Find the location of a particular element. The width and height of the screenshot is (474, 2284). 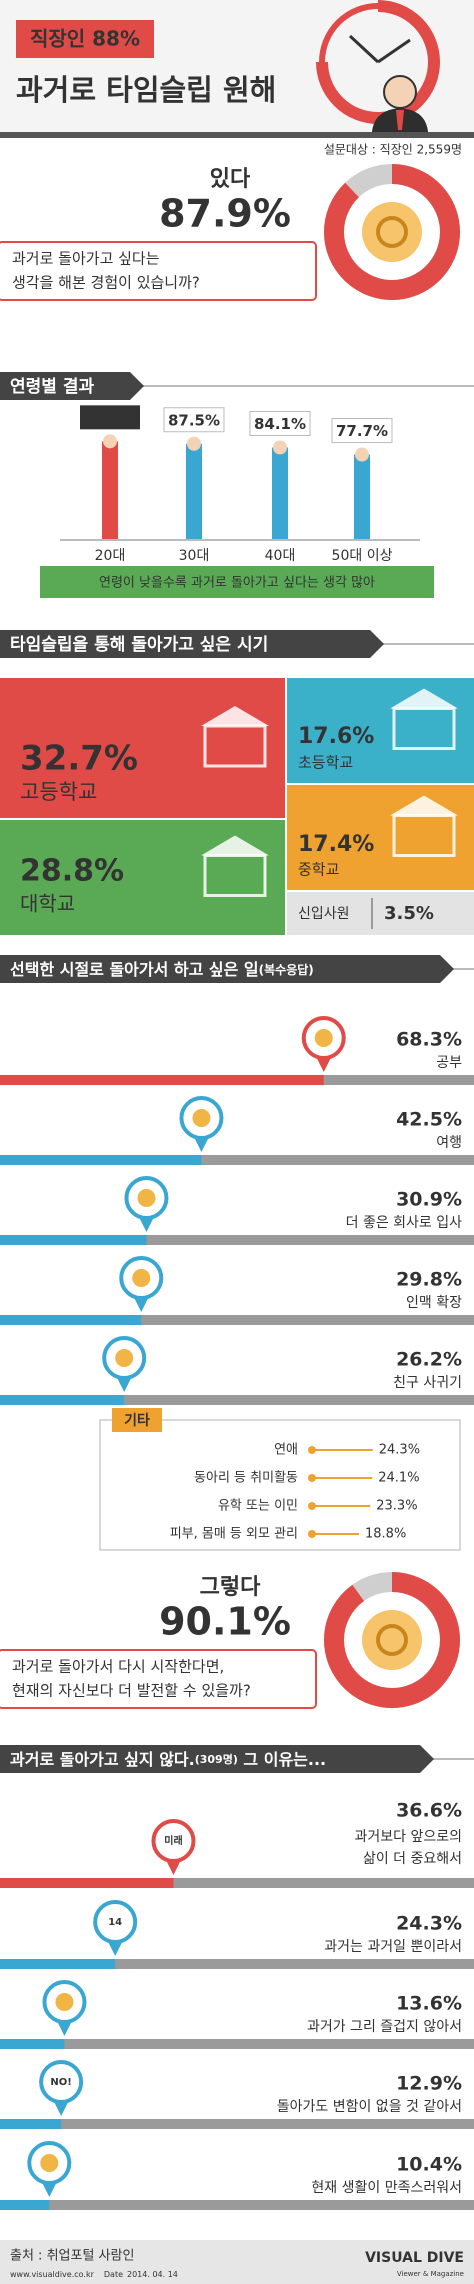

header-band is located at coordinates (237, 135).